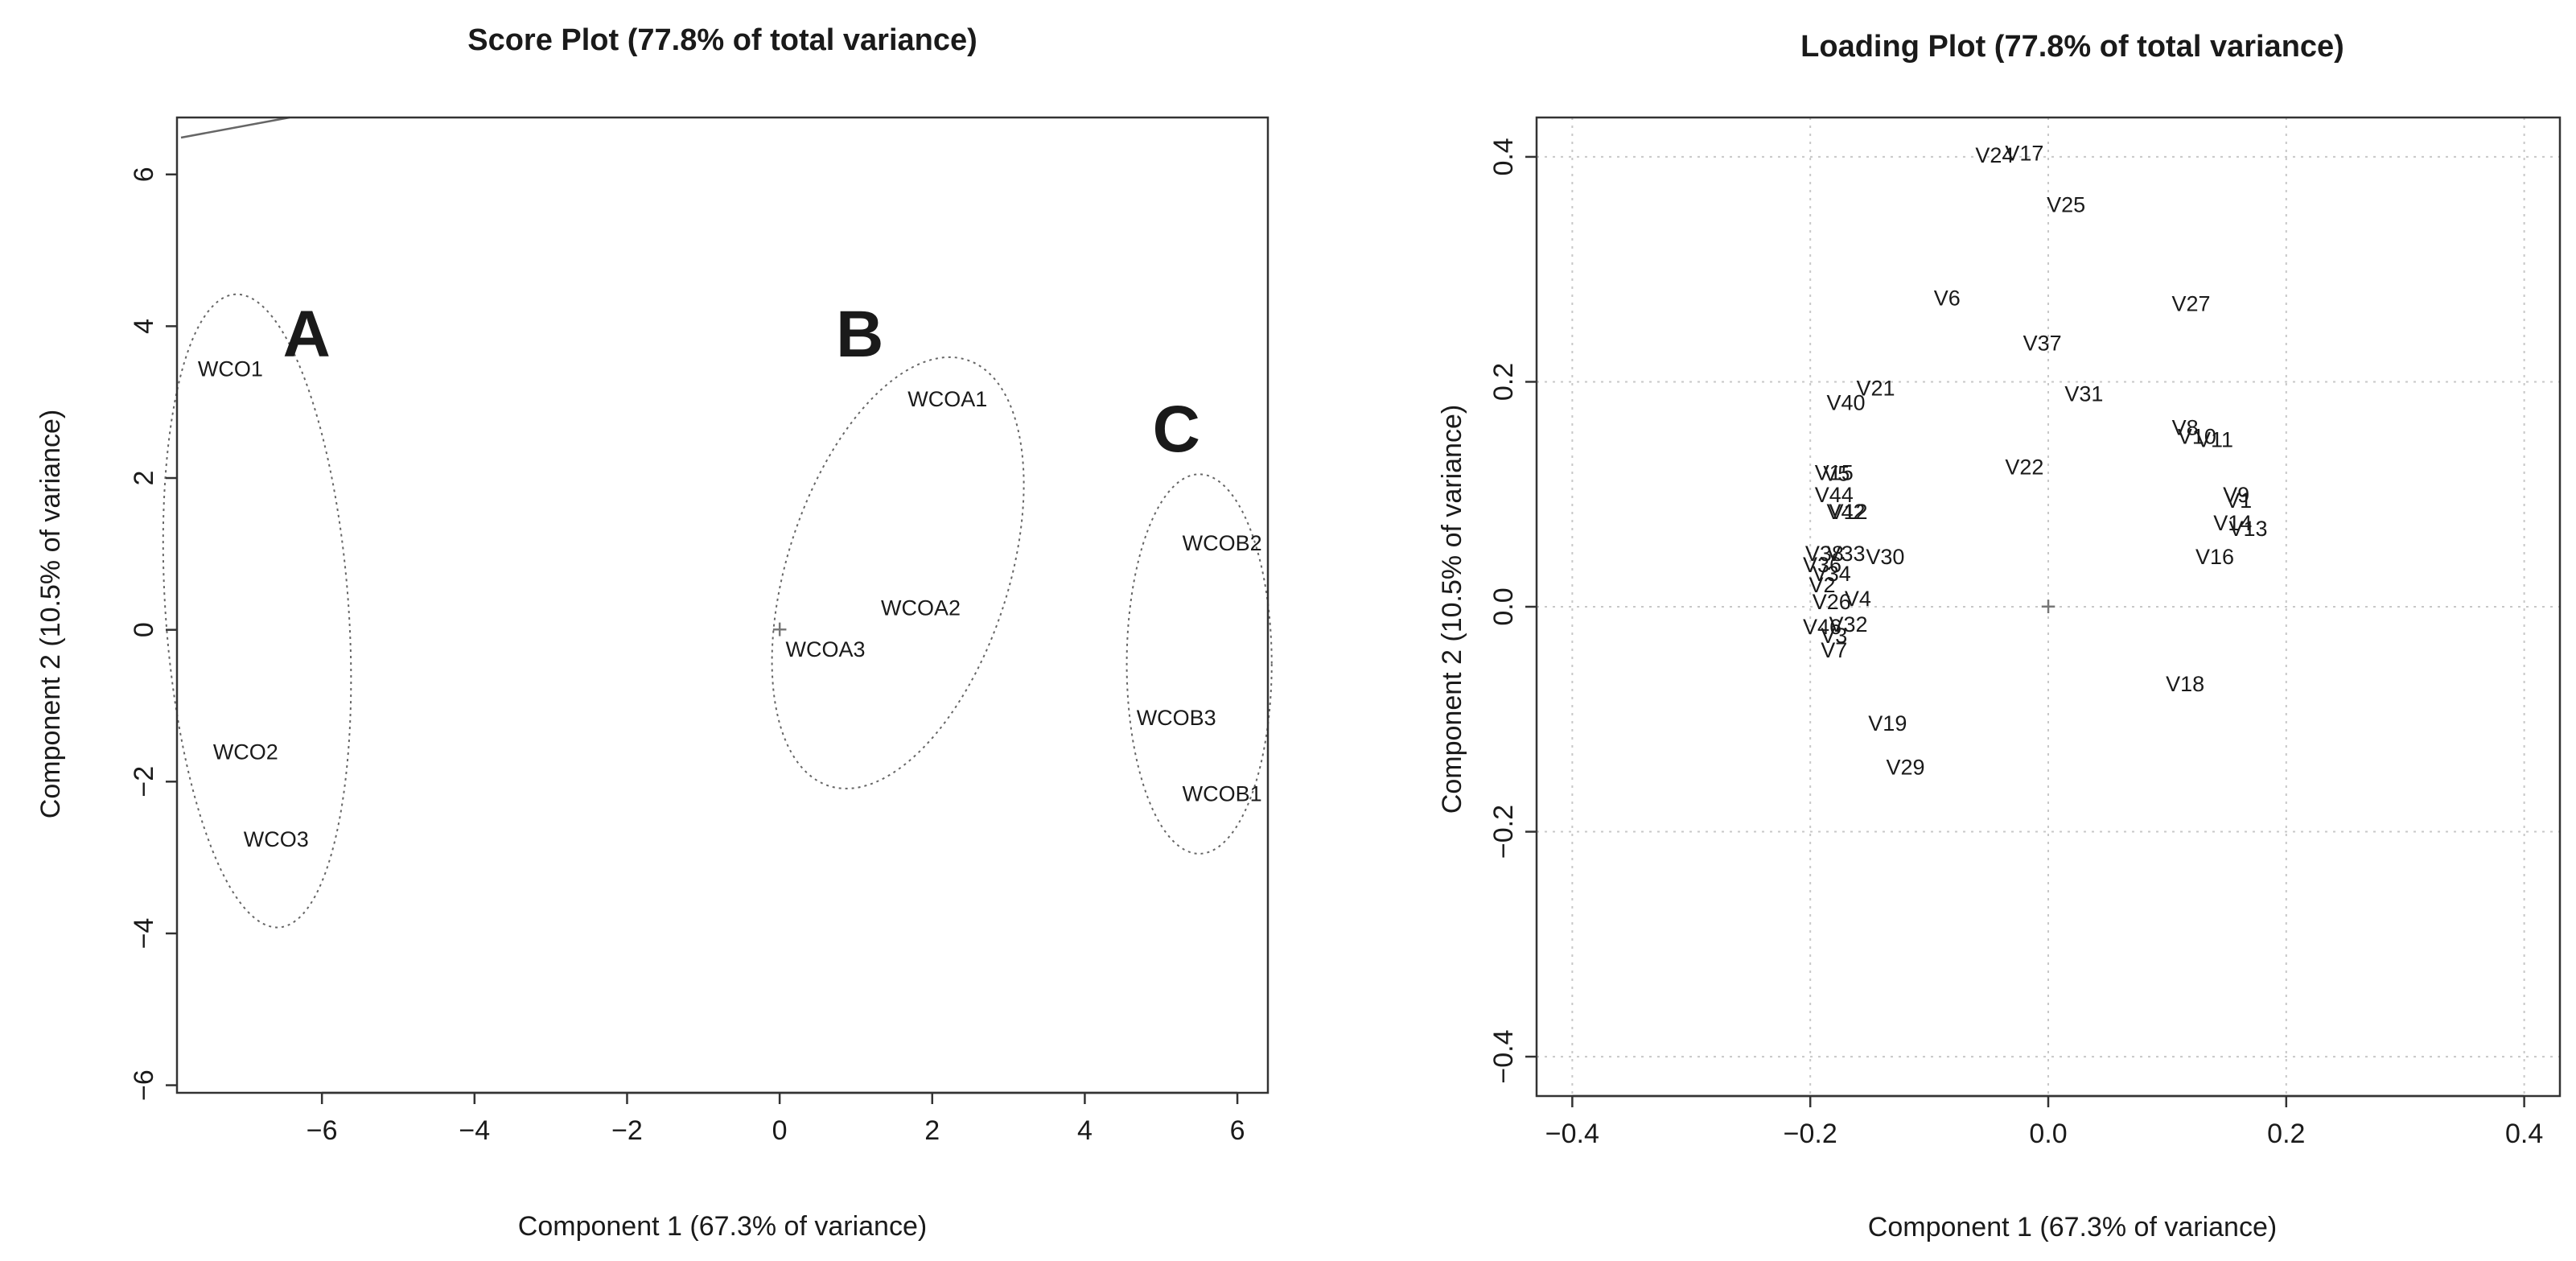  What do you see at coordinates (1832, 602) in the screenshot?
I see `loading-plot-point-v26: V26` at bounding box center [1832, 602].